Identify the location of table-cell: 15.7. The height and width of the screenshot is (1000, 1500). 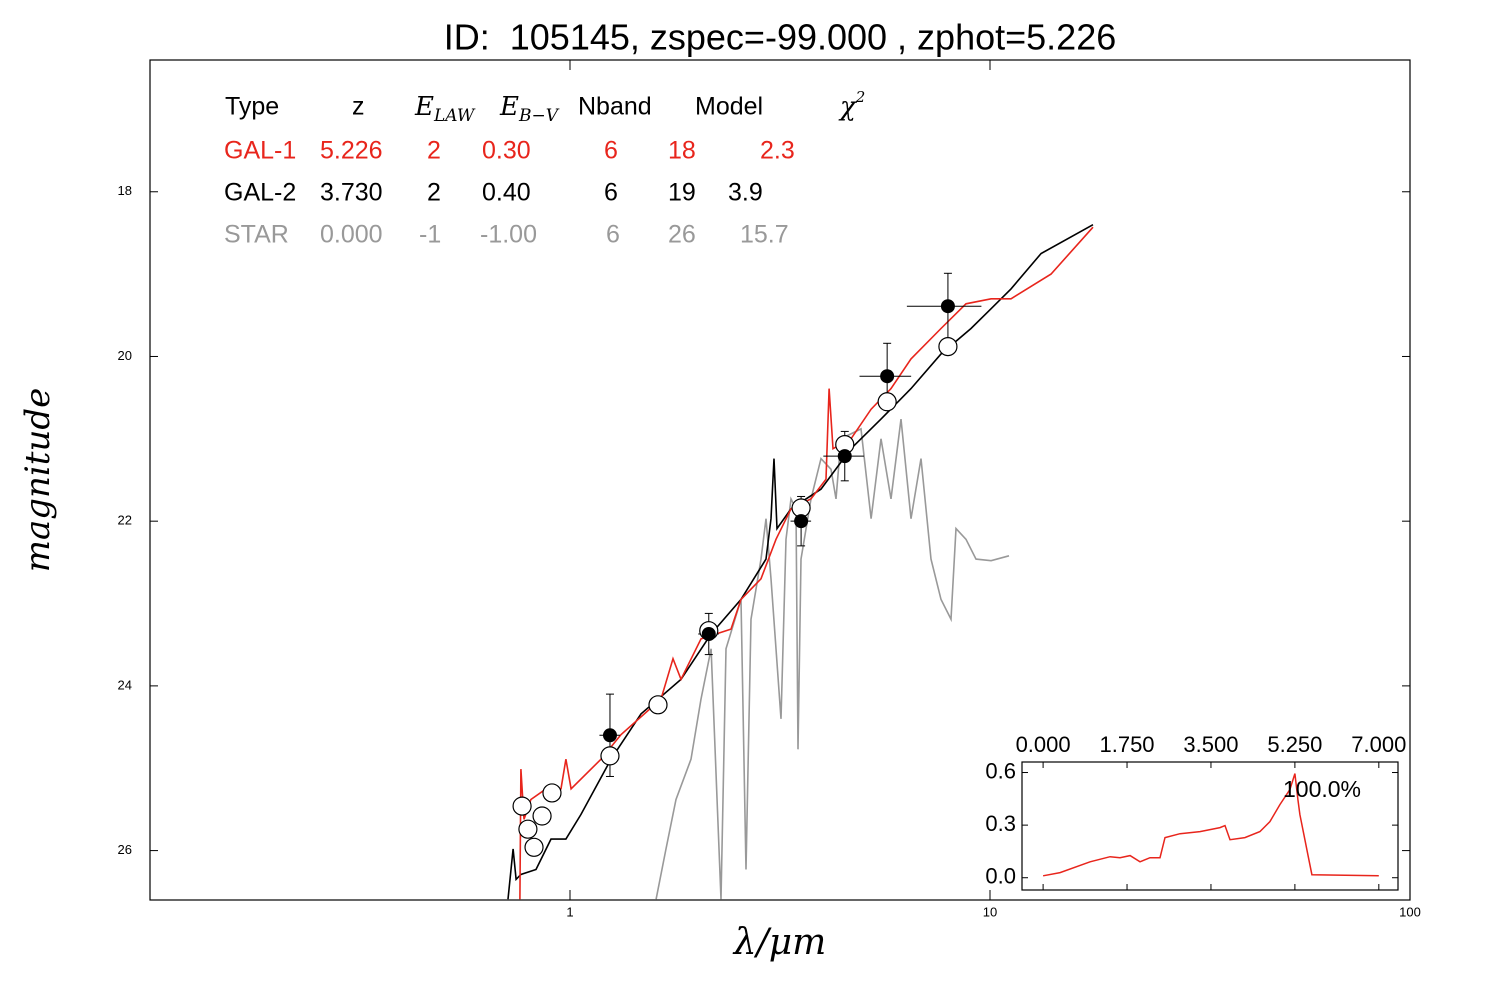
(764, 235).